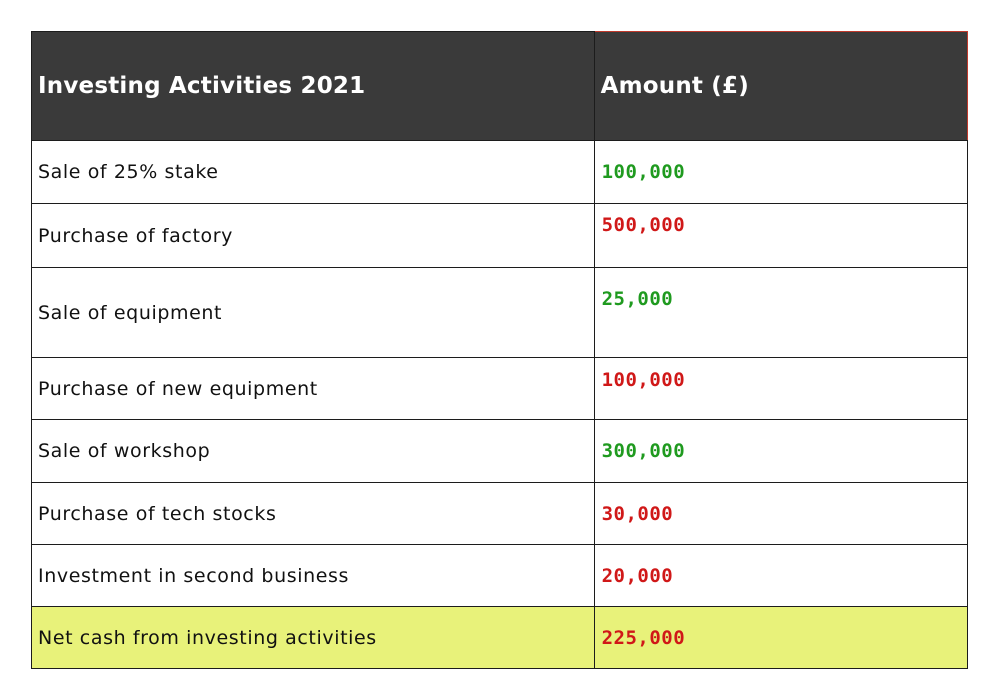  Describe the element at coordinates (313, 388) in the screenshot. I see `row-label: Purchase of new equipment` at that location.